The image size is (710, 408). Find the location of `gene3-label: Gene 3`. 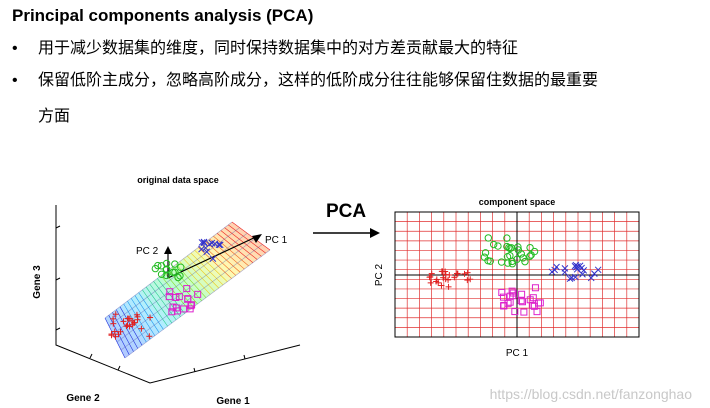

gene3-label: Gene 3 is located at coordinates (37, 282).